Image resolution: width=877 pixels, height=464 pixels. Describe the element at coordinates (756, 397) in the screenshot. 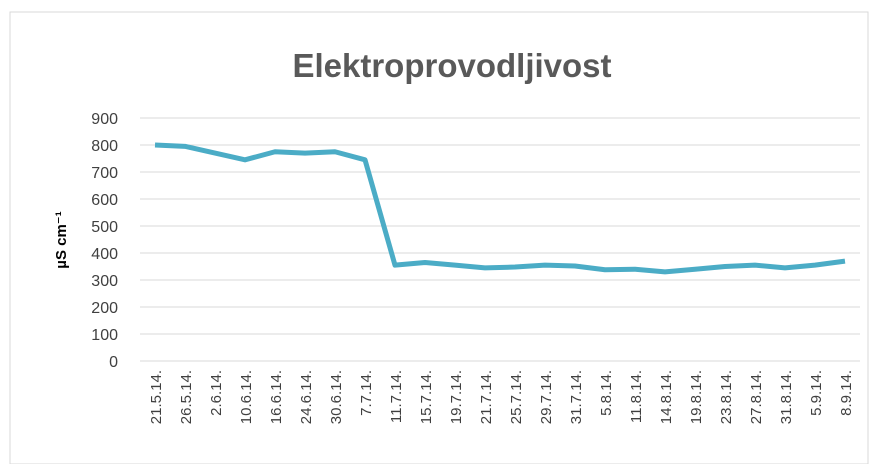

I see `x-tick-label: 27.8.14.` at that location.